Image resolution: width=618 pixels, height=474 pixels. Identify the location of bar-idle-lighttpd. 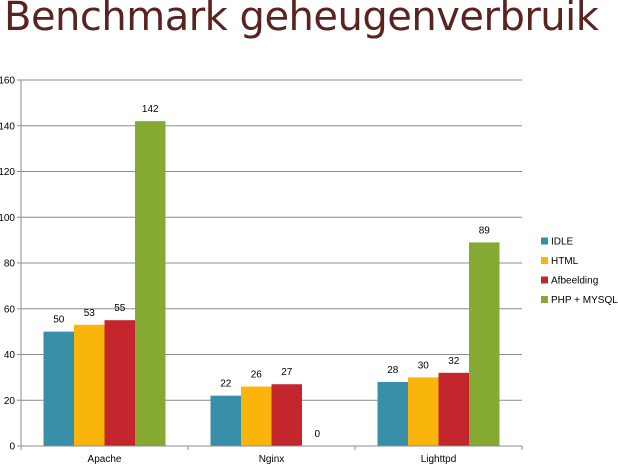
(392, 413).